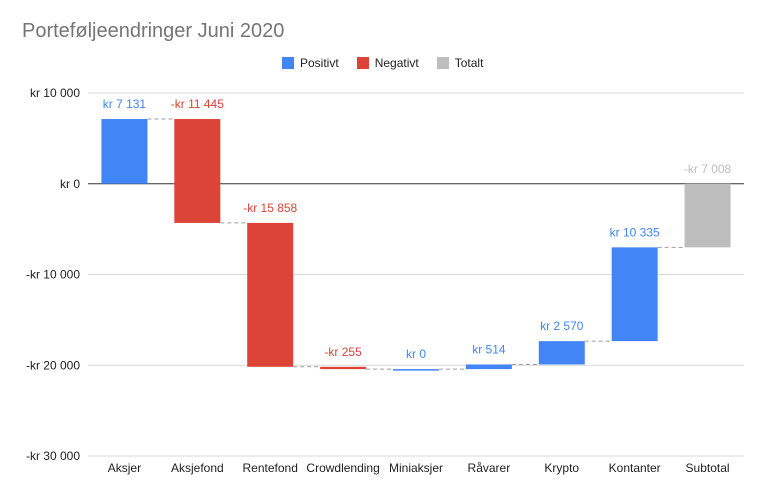  Describe the element at coordinates (53, 456) in the screenshot. I see `y-tick-label: -kr 30 000` at that location.